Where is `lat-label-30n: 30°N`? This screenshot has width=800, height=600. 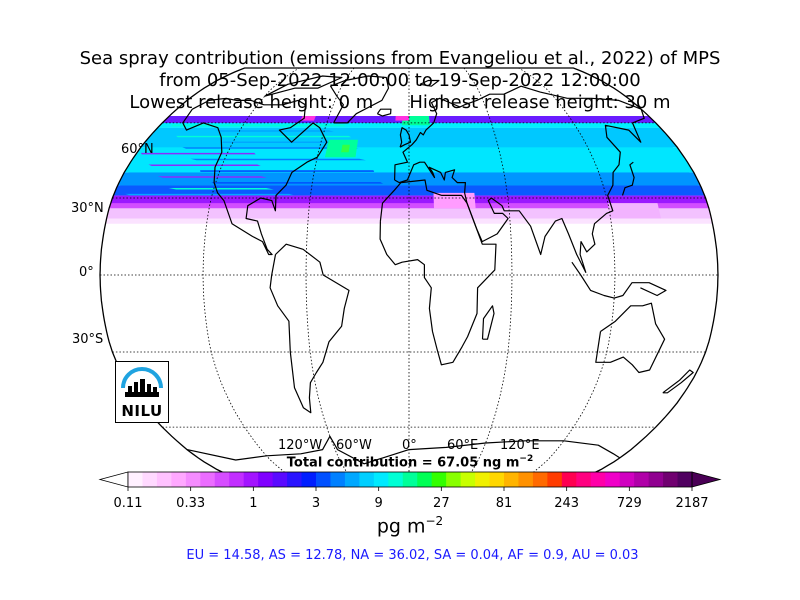
lat-label-30n: 30°N is located at coordinates (87, 208).